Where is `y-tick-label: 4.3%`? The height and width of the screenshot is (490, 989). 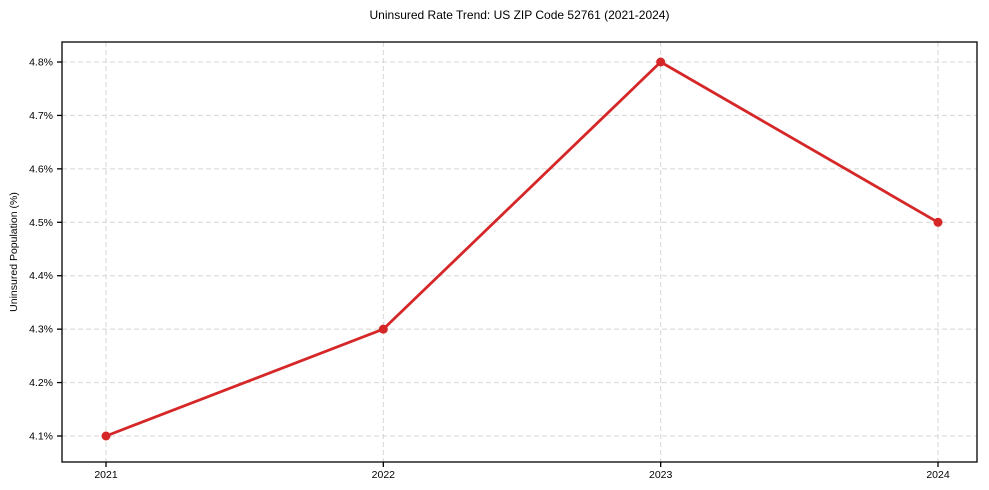 y-tick-label: 4.3% is located at coordinates (41, 330).